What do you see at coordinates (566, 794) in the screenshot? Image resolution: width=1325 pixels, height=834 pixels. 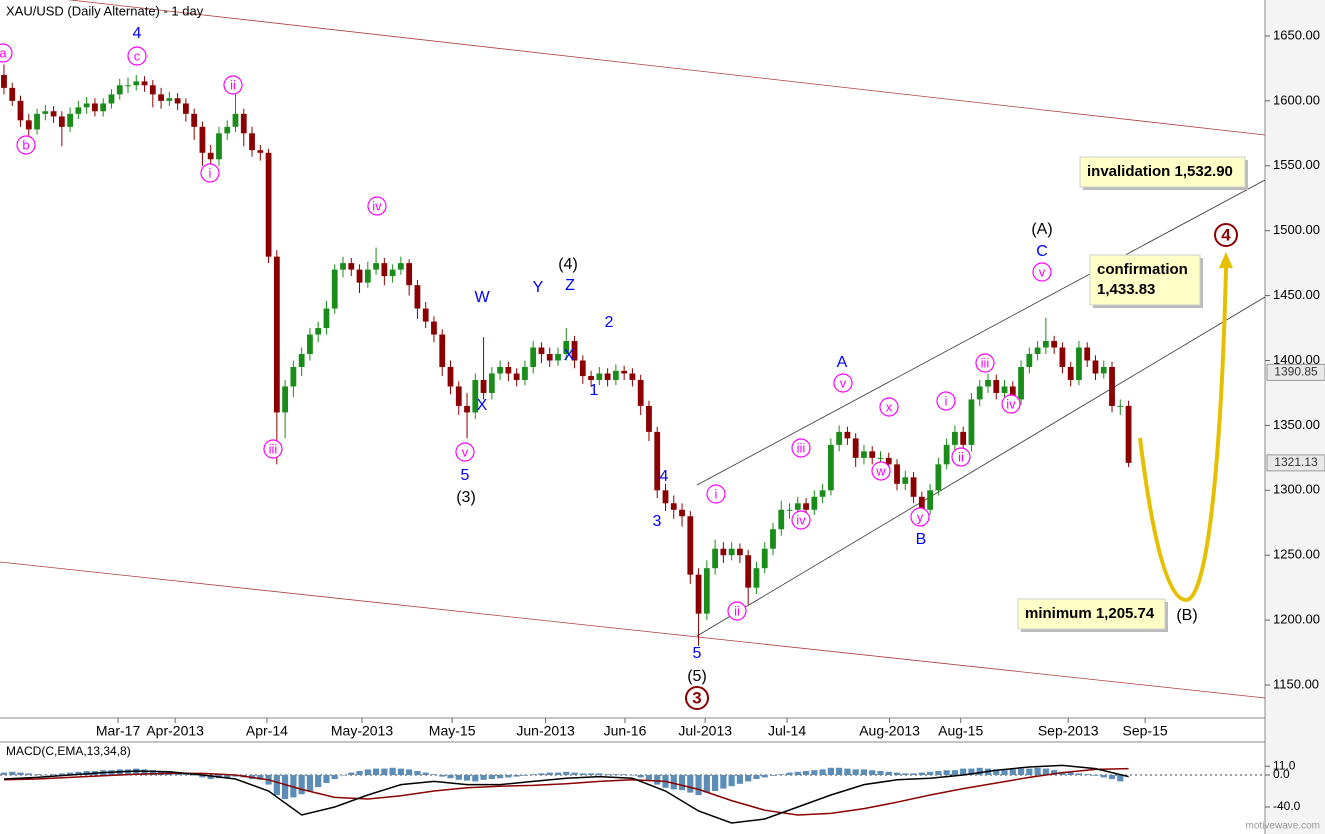 I see `macd-line` at bounding box center [566, 794].